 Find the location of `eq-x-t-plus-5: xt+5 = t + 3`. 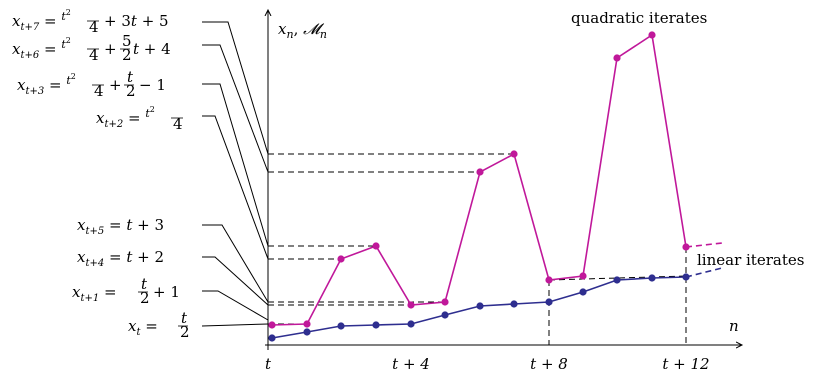

eq-x-t-plus-5: xt+5 = t + 3 is located at coordinates (120, 226).